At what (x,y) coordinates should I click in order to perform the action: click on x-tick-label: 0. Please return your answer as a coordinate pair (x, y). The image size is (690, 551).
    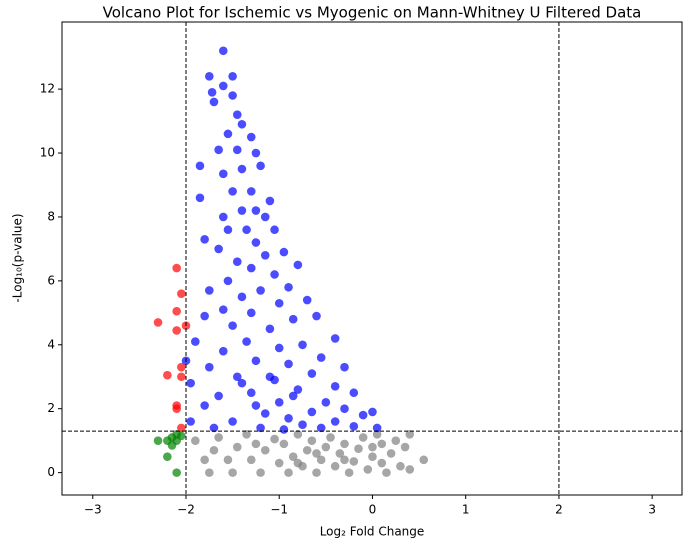
    Looking at the image, I should click on (373, 510).